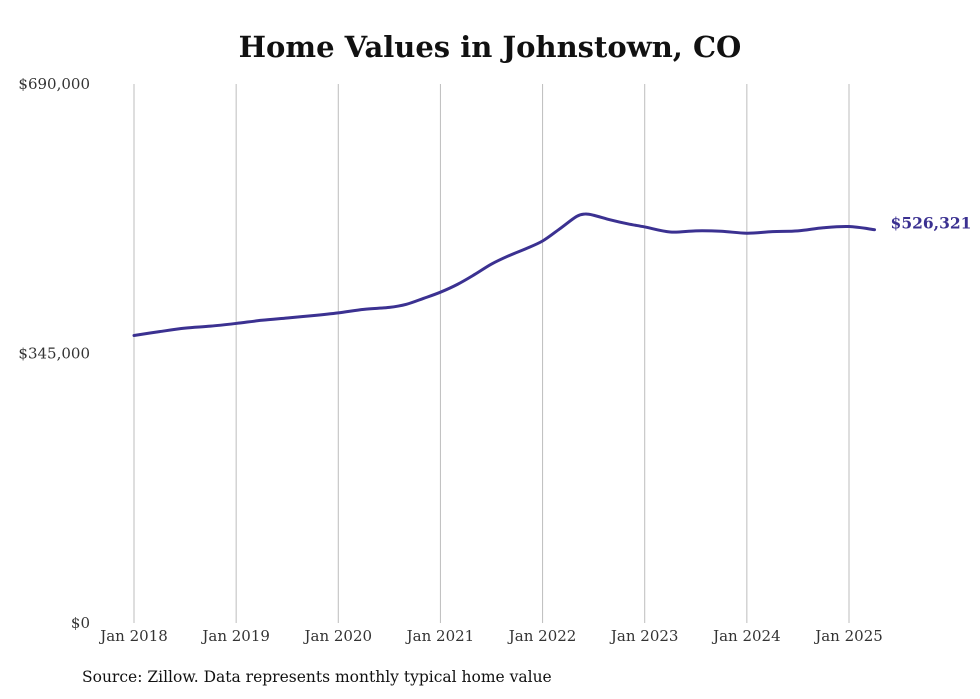  What do you see at coordinates (746, 636) in the screenshot?
I see `x-tick-label-7: Jan 2024` at bounding box center [746, 636].